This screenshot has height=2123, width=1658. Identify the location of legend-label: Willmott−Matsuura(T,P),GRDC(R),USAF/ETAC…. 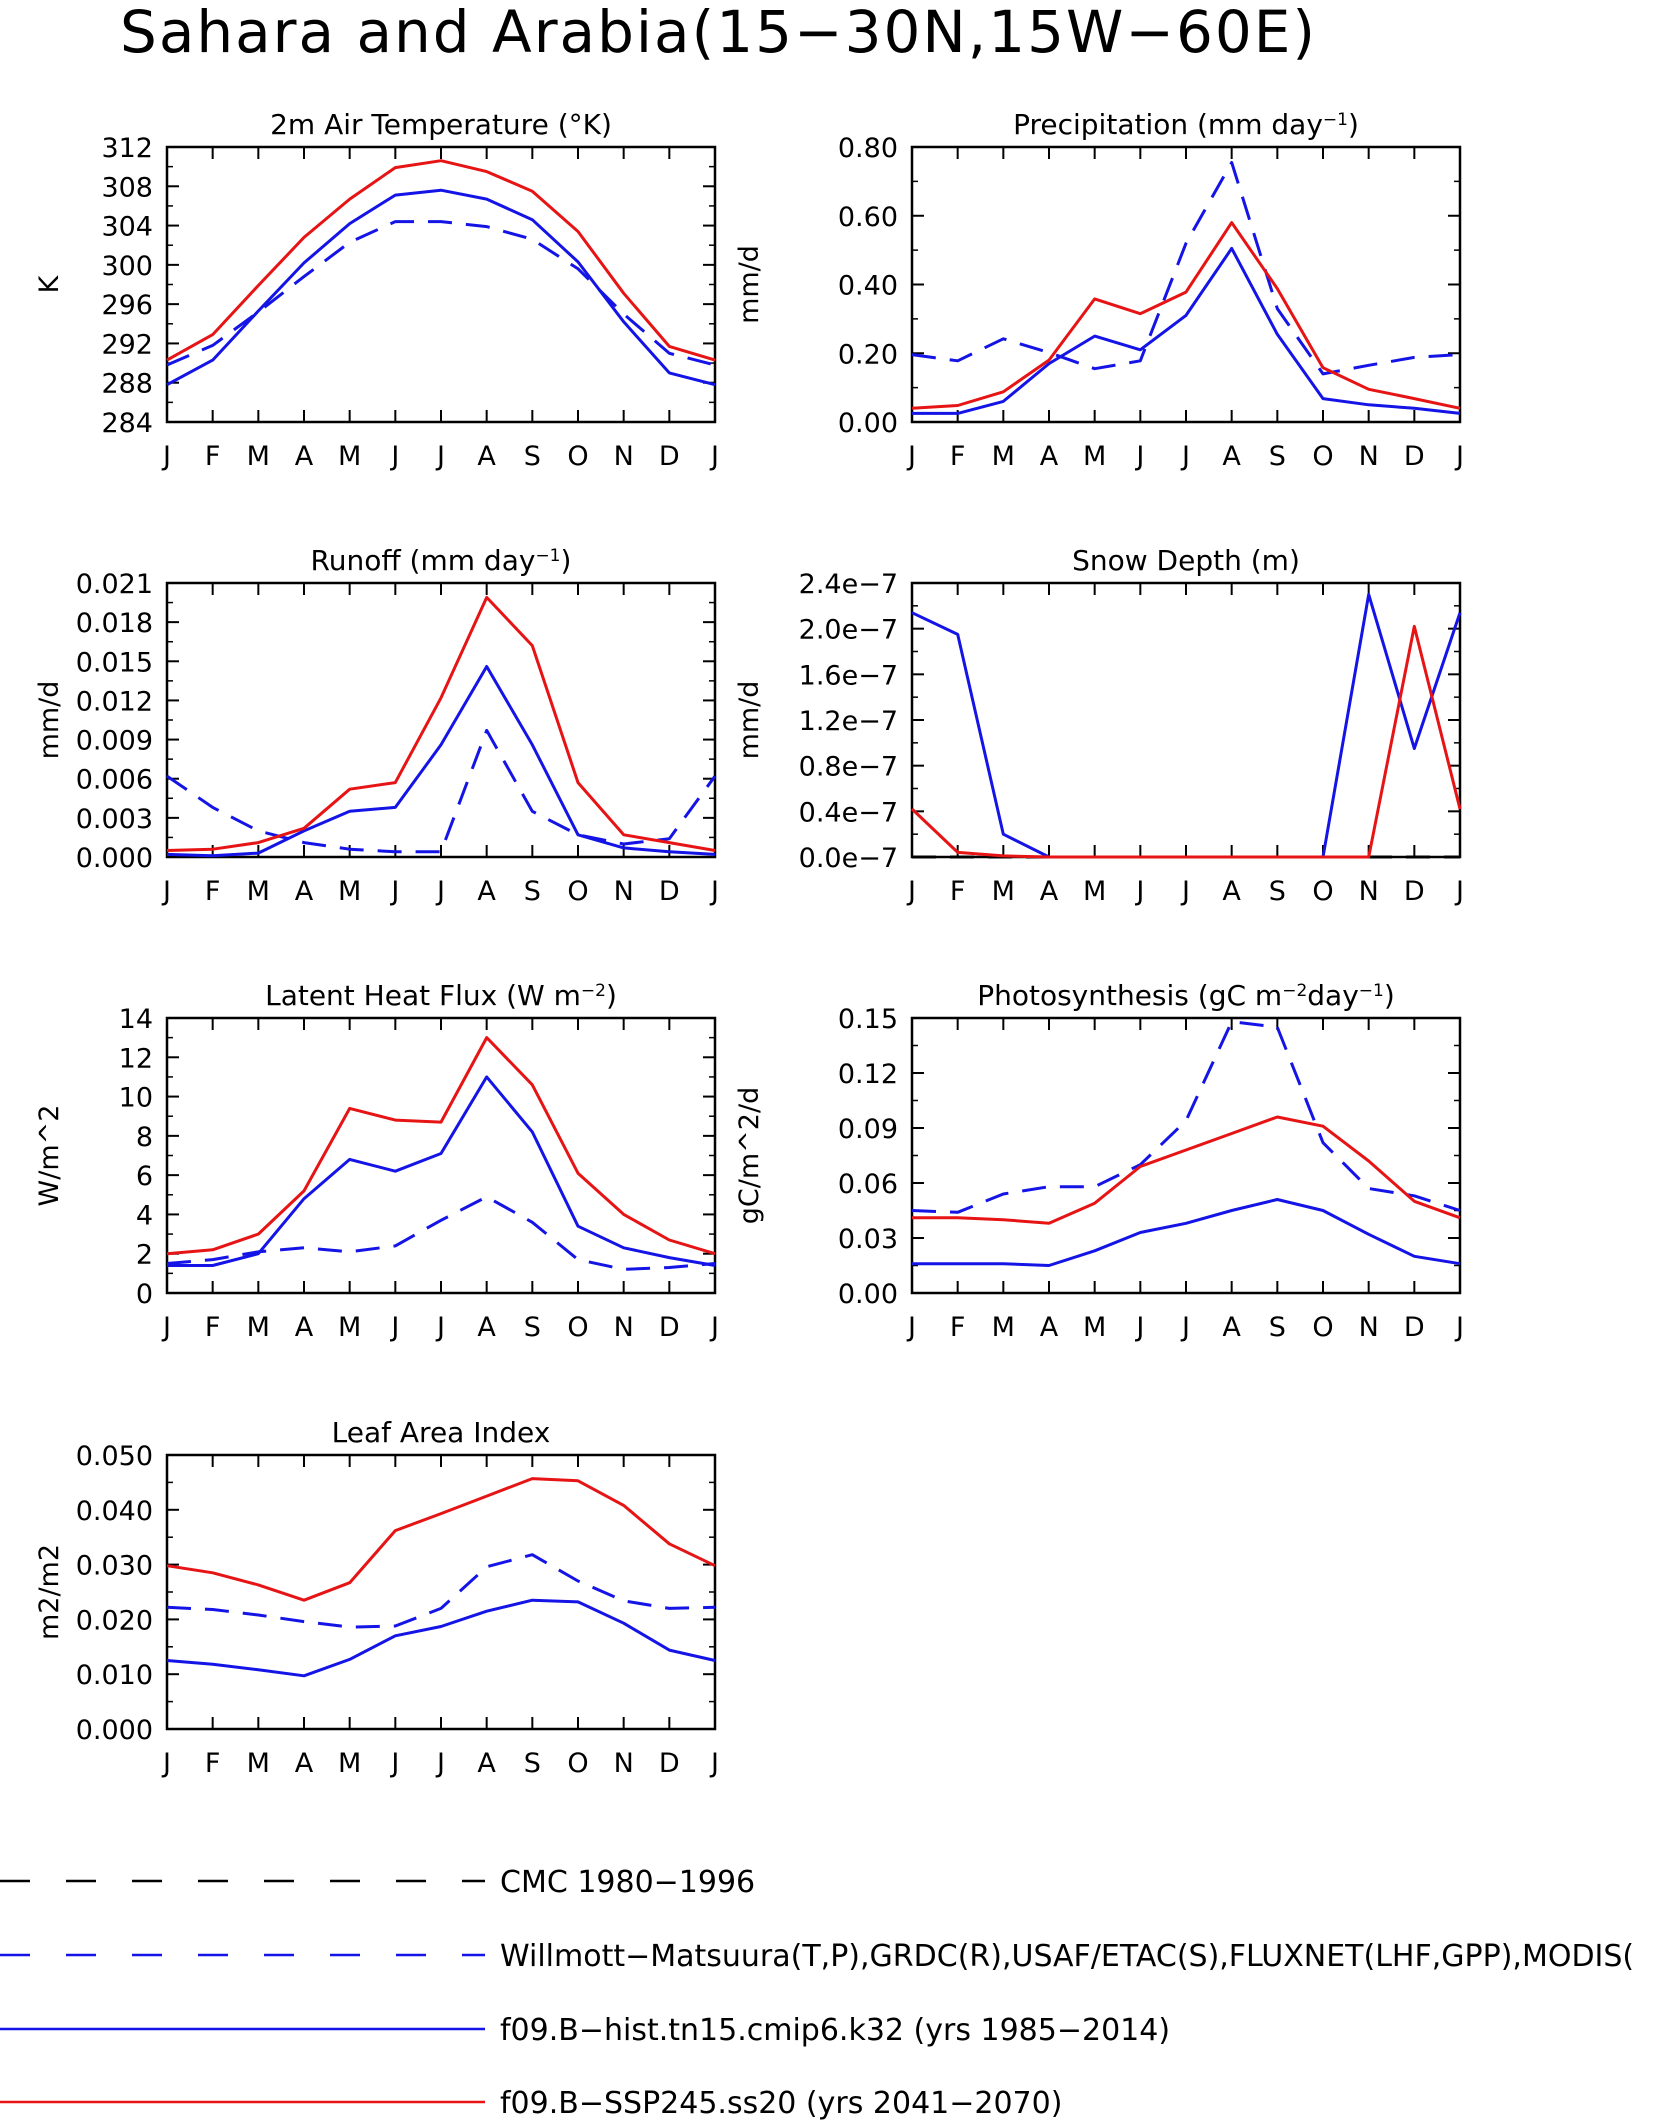
(1067, 1956).